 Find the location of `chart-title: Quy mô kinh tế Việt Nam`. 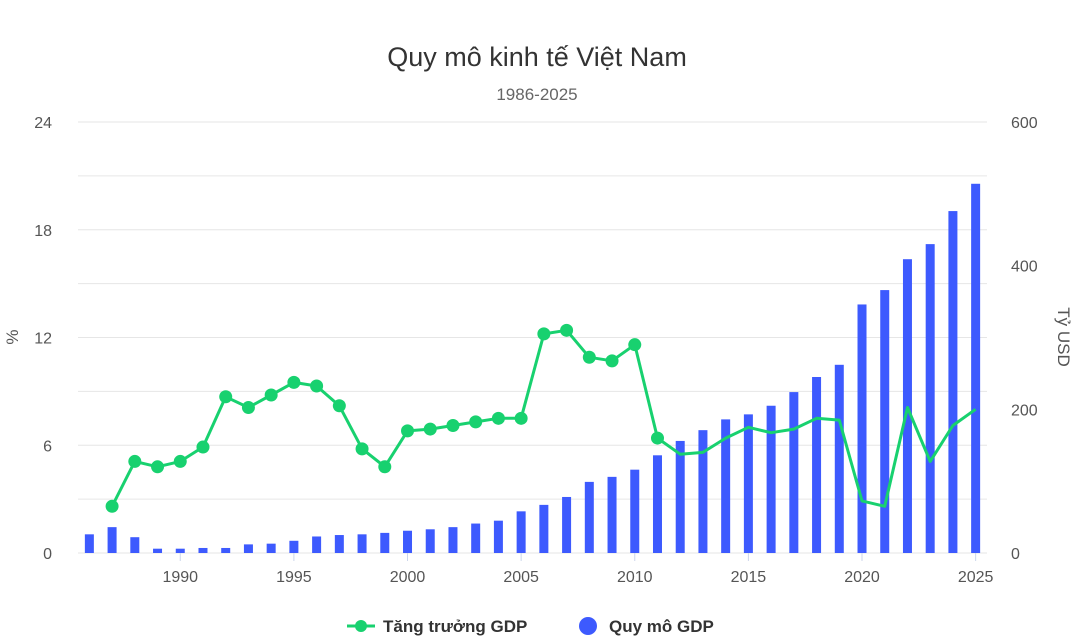

chart-title: Quy mô kinh tế Việt Nam is located at coordinates (537, 57).